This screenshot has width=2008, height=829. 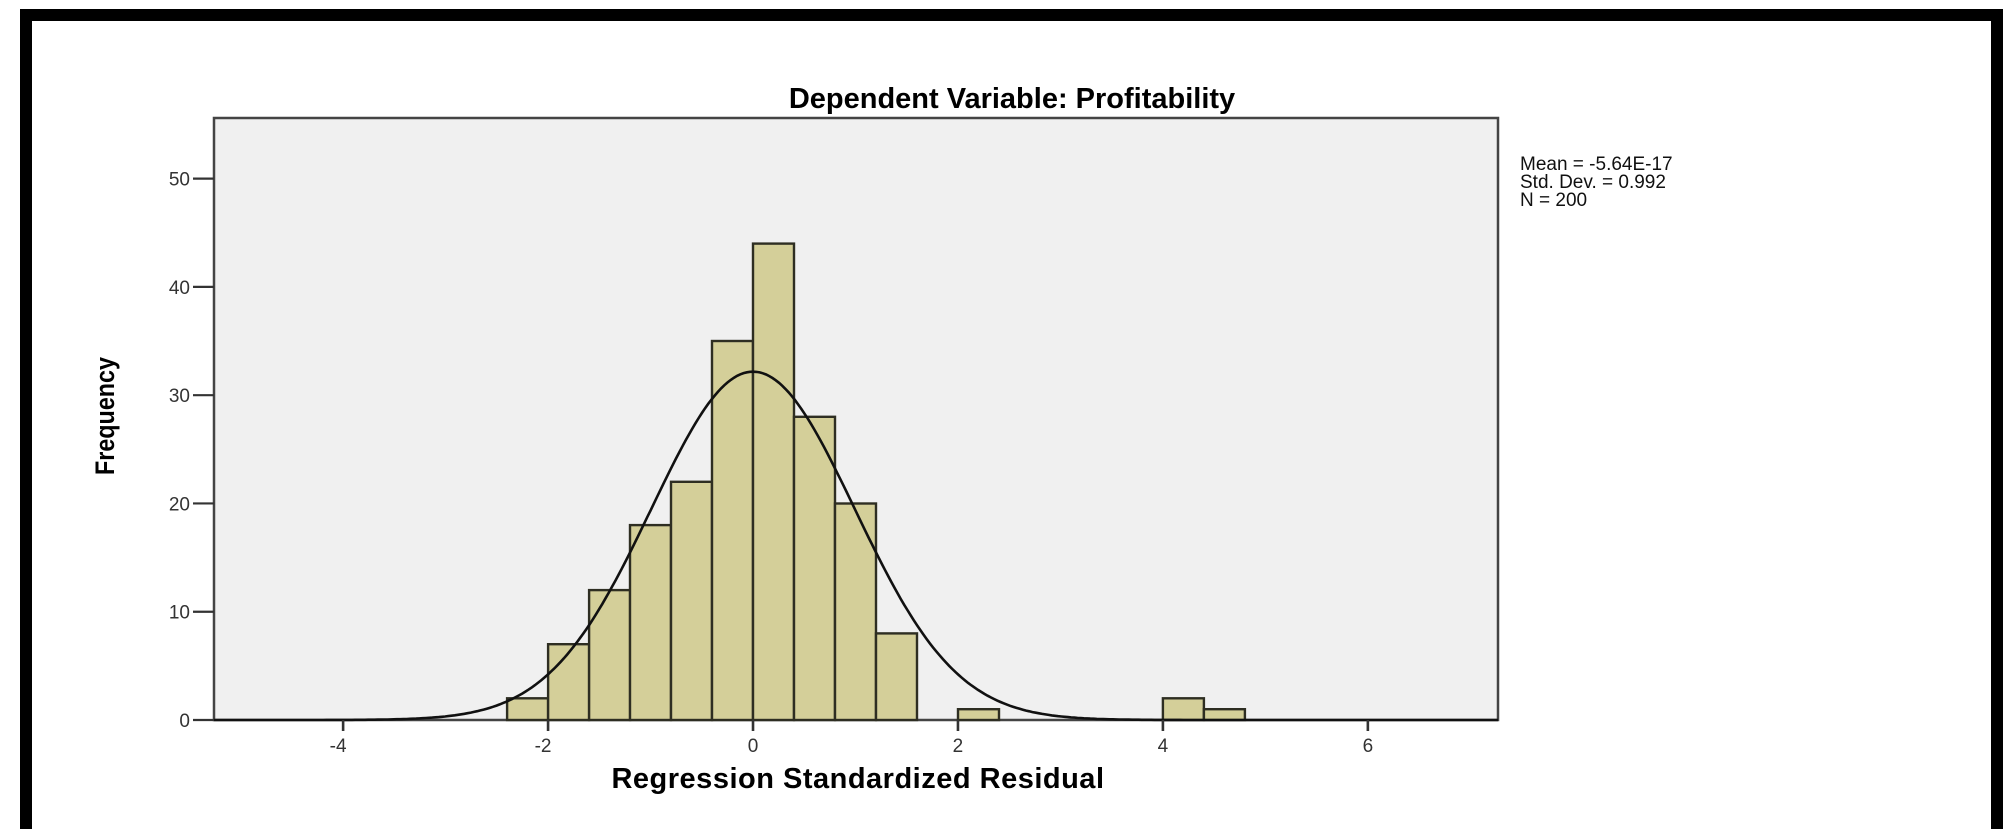 What do you see at coordinates (1163, 746) in the screenshot?
I see `x-tick-label: 4` at bounding box center [1163, 746].